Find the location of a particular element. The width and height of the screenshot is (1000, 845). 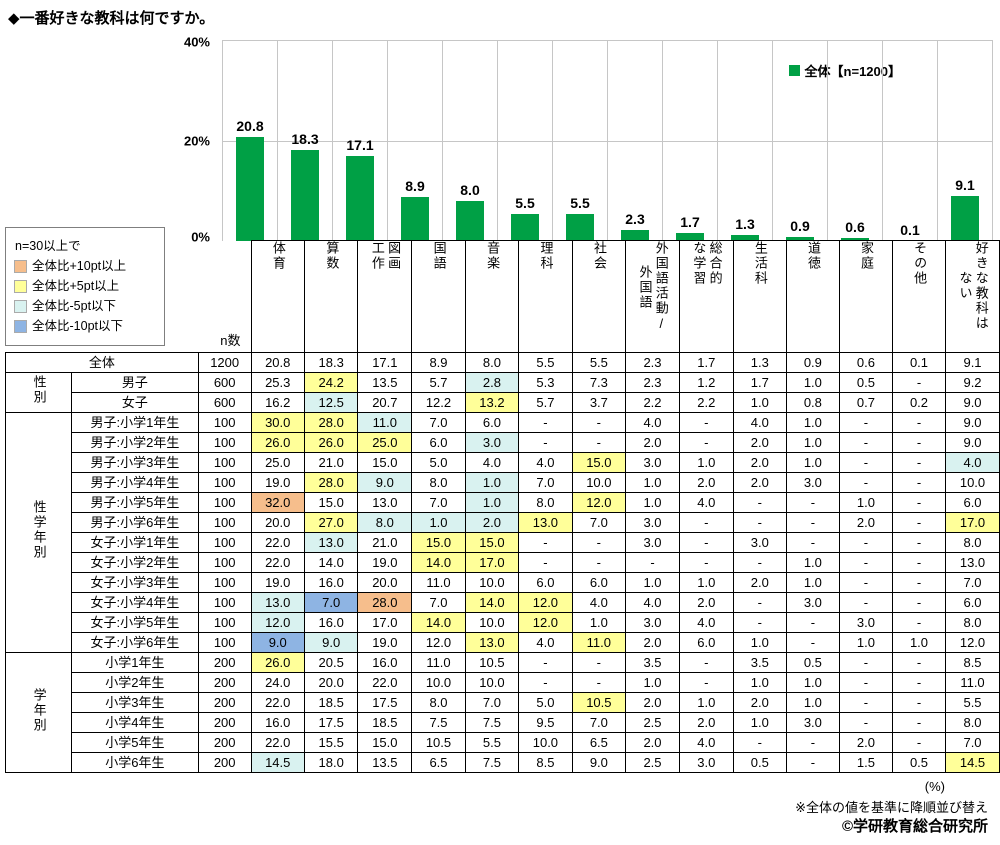

sort-order-note: ※全体の値を基準に降順並び替え is located at coordinates (891, 807).